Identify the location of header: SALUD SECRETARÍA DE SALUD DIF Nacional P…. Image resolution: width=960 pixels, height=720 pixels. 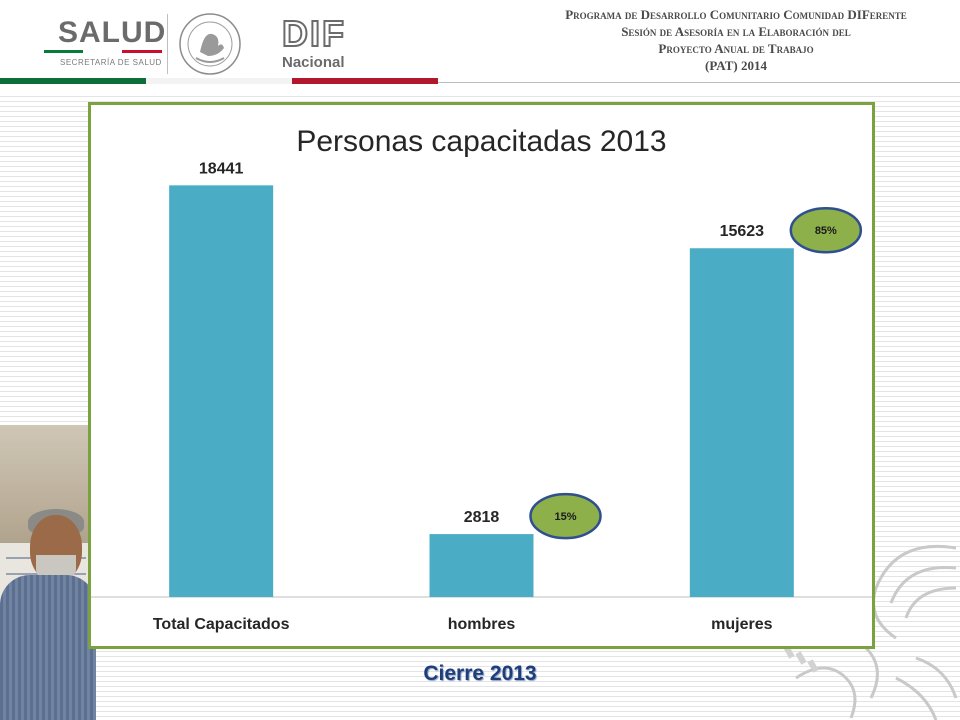
(480, 46).